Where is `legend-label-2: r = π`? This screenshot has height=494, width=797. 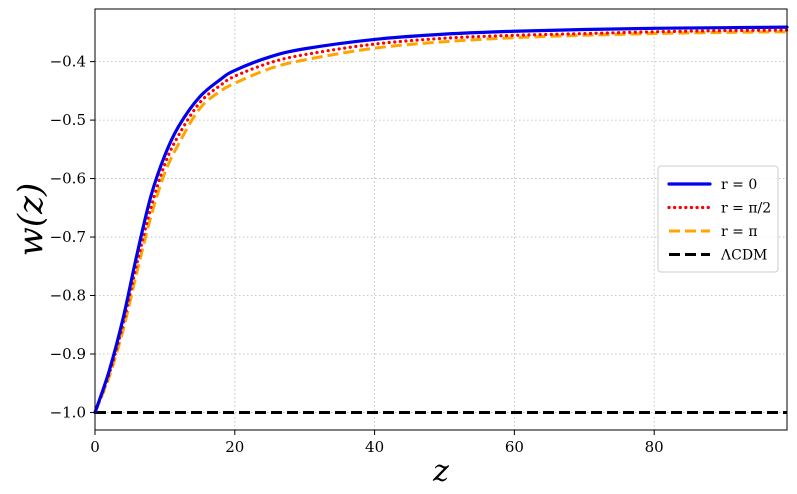 legend-label-2: r = π is located at coordinates (739, 232).